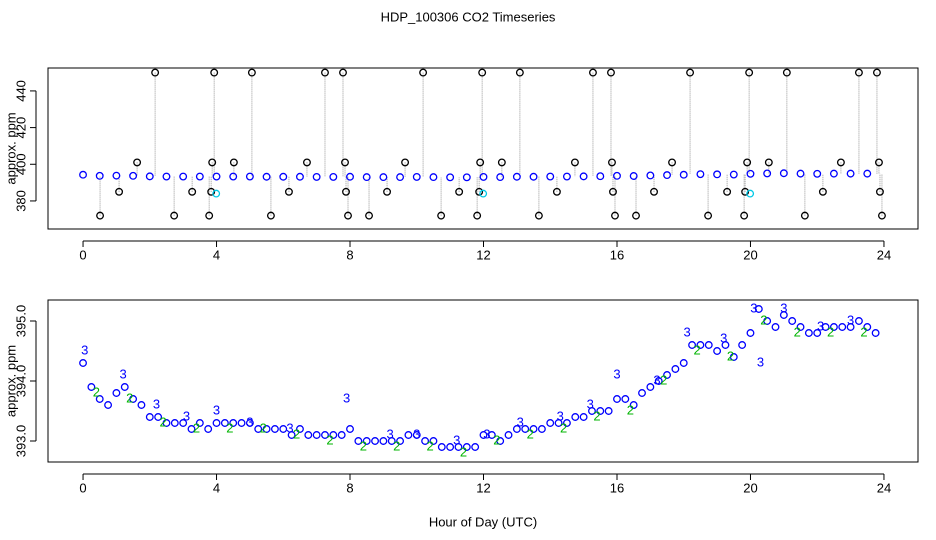 This screenshot has width=936, height=540. Describe the element at coordinates (20, 128) in the screenshot. I see `y-tick-label: 420` at that location.